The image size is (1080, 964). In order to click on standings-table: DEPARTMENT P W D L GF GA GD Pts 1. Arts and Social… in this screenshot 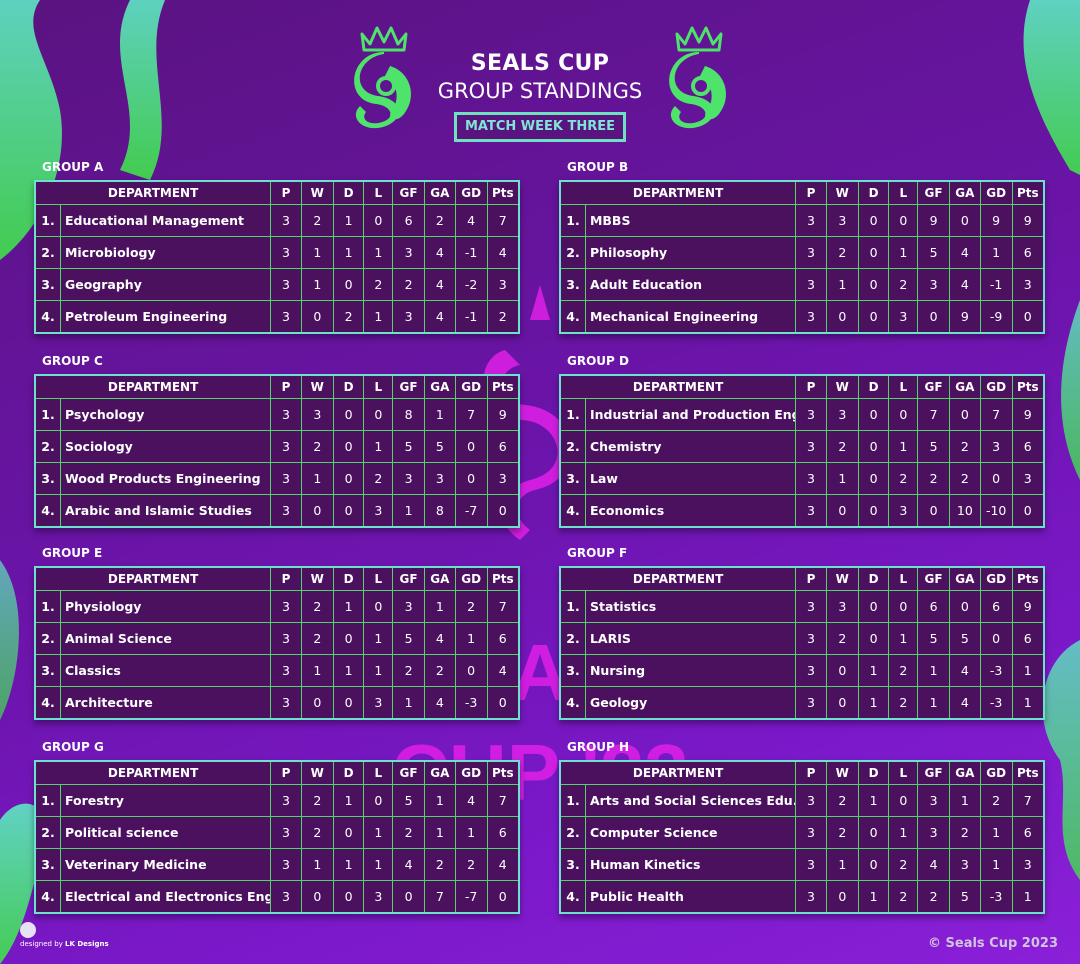, I will do `click(802, 837)`.